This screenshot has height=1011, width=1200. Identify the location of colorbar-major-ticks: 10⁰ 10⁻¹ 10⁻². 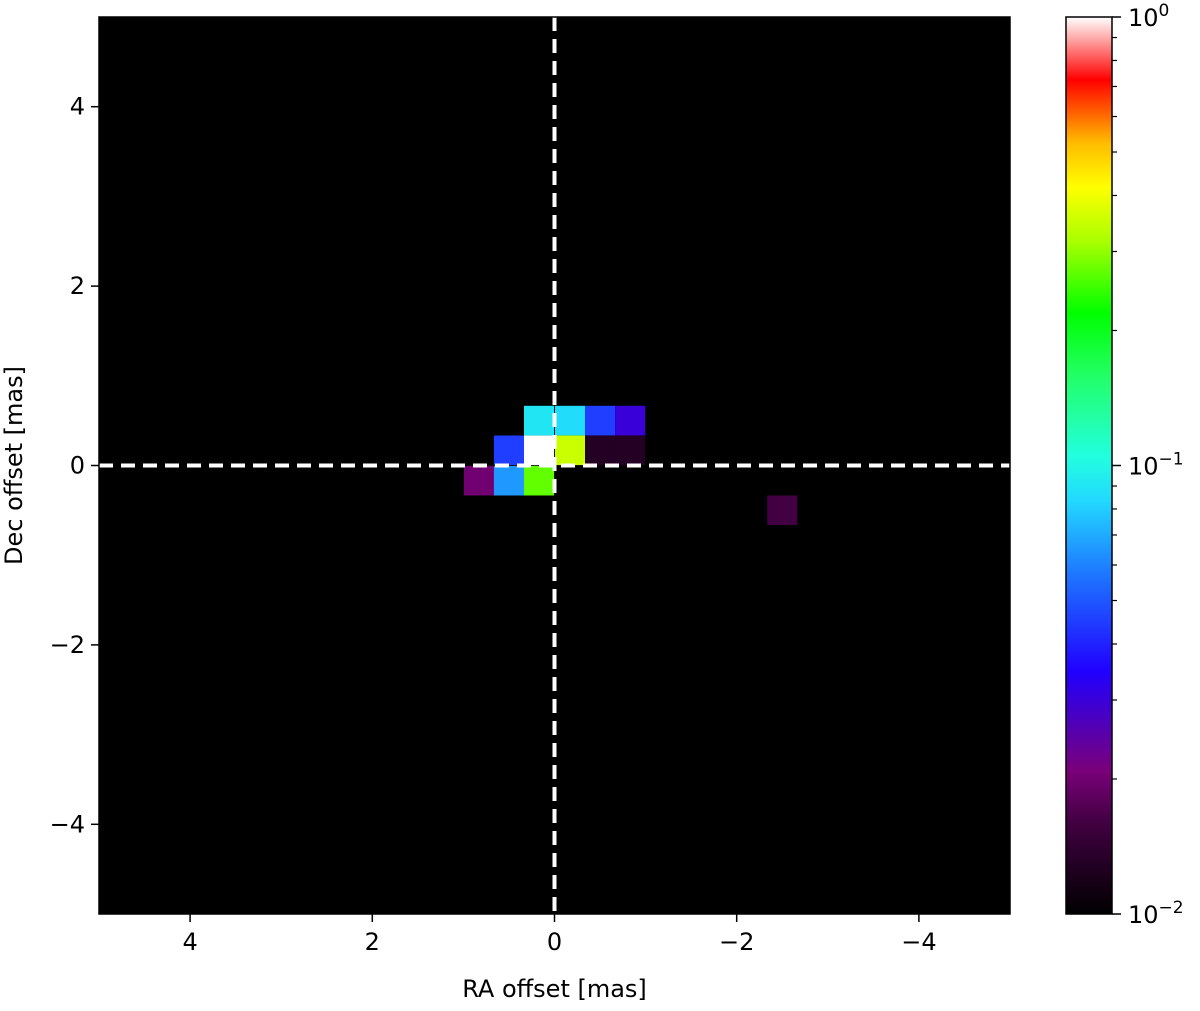
(1148, 465).